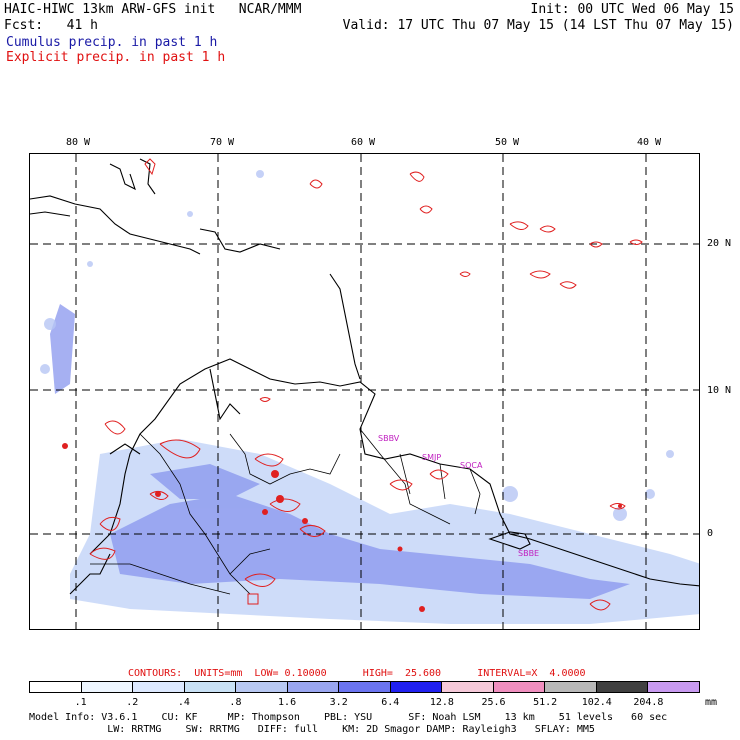 Image resolution: width=740 pixels, height=740 pixels. I want to click on colorbar-tick-label: 102.4, so click(596, 702).